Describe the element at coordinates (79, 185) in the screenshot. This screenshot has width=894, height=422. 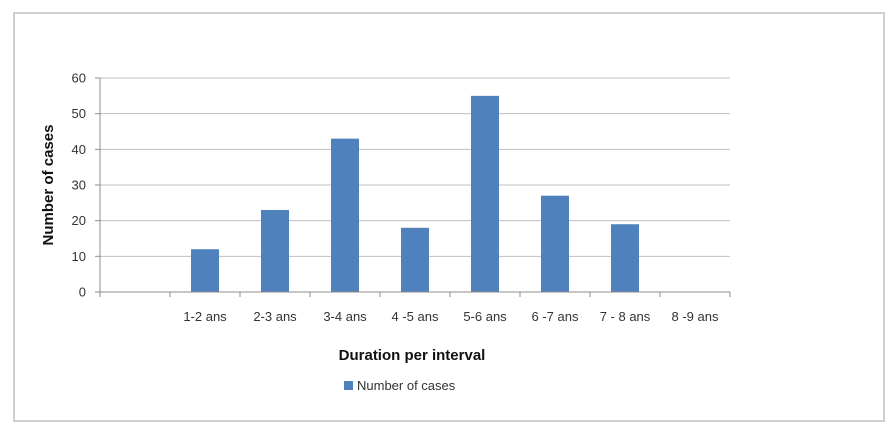
I see `y-tick-label: 30` at that location.